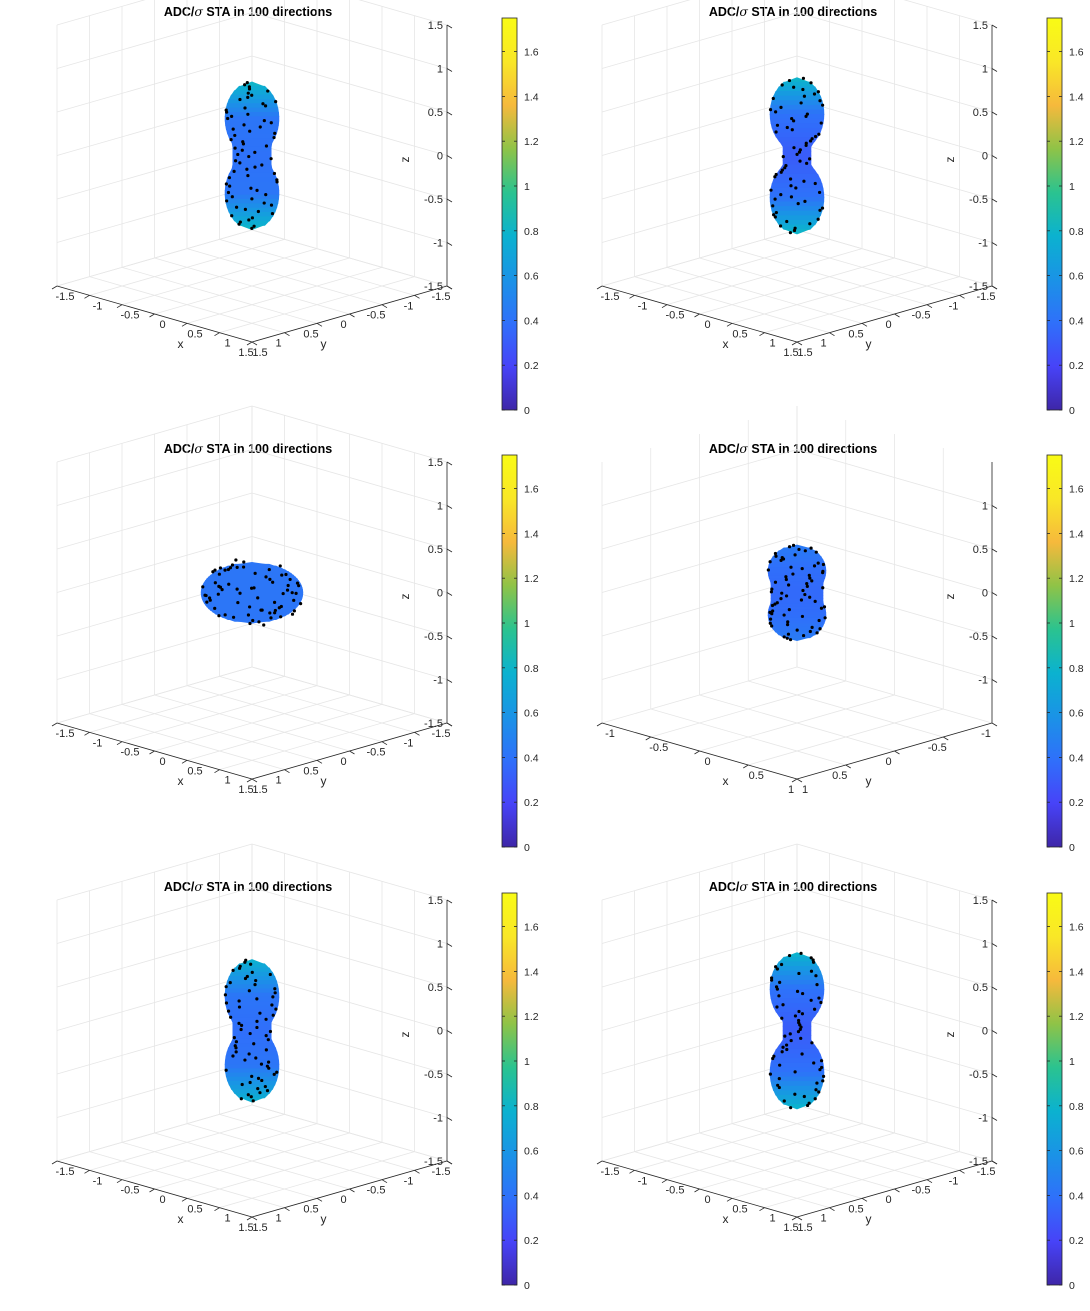 The image size is (1090, 1311). What do you see at coordinates (278, 781) in the screenshot?
I see `y-tick-label: 1` at bounding box center [278, 781].